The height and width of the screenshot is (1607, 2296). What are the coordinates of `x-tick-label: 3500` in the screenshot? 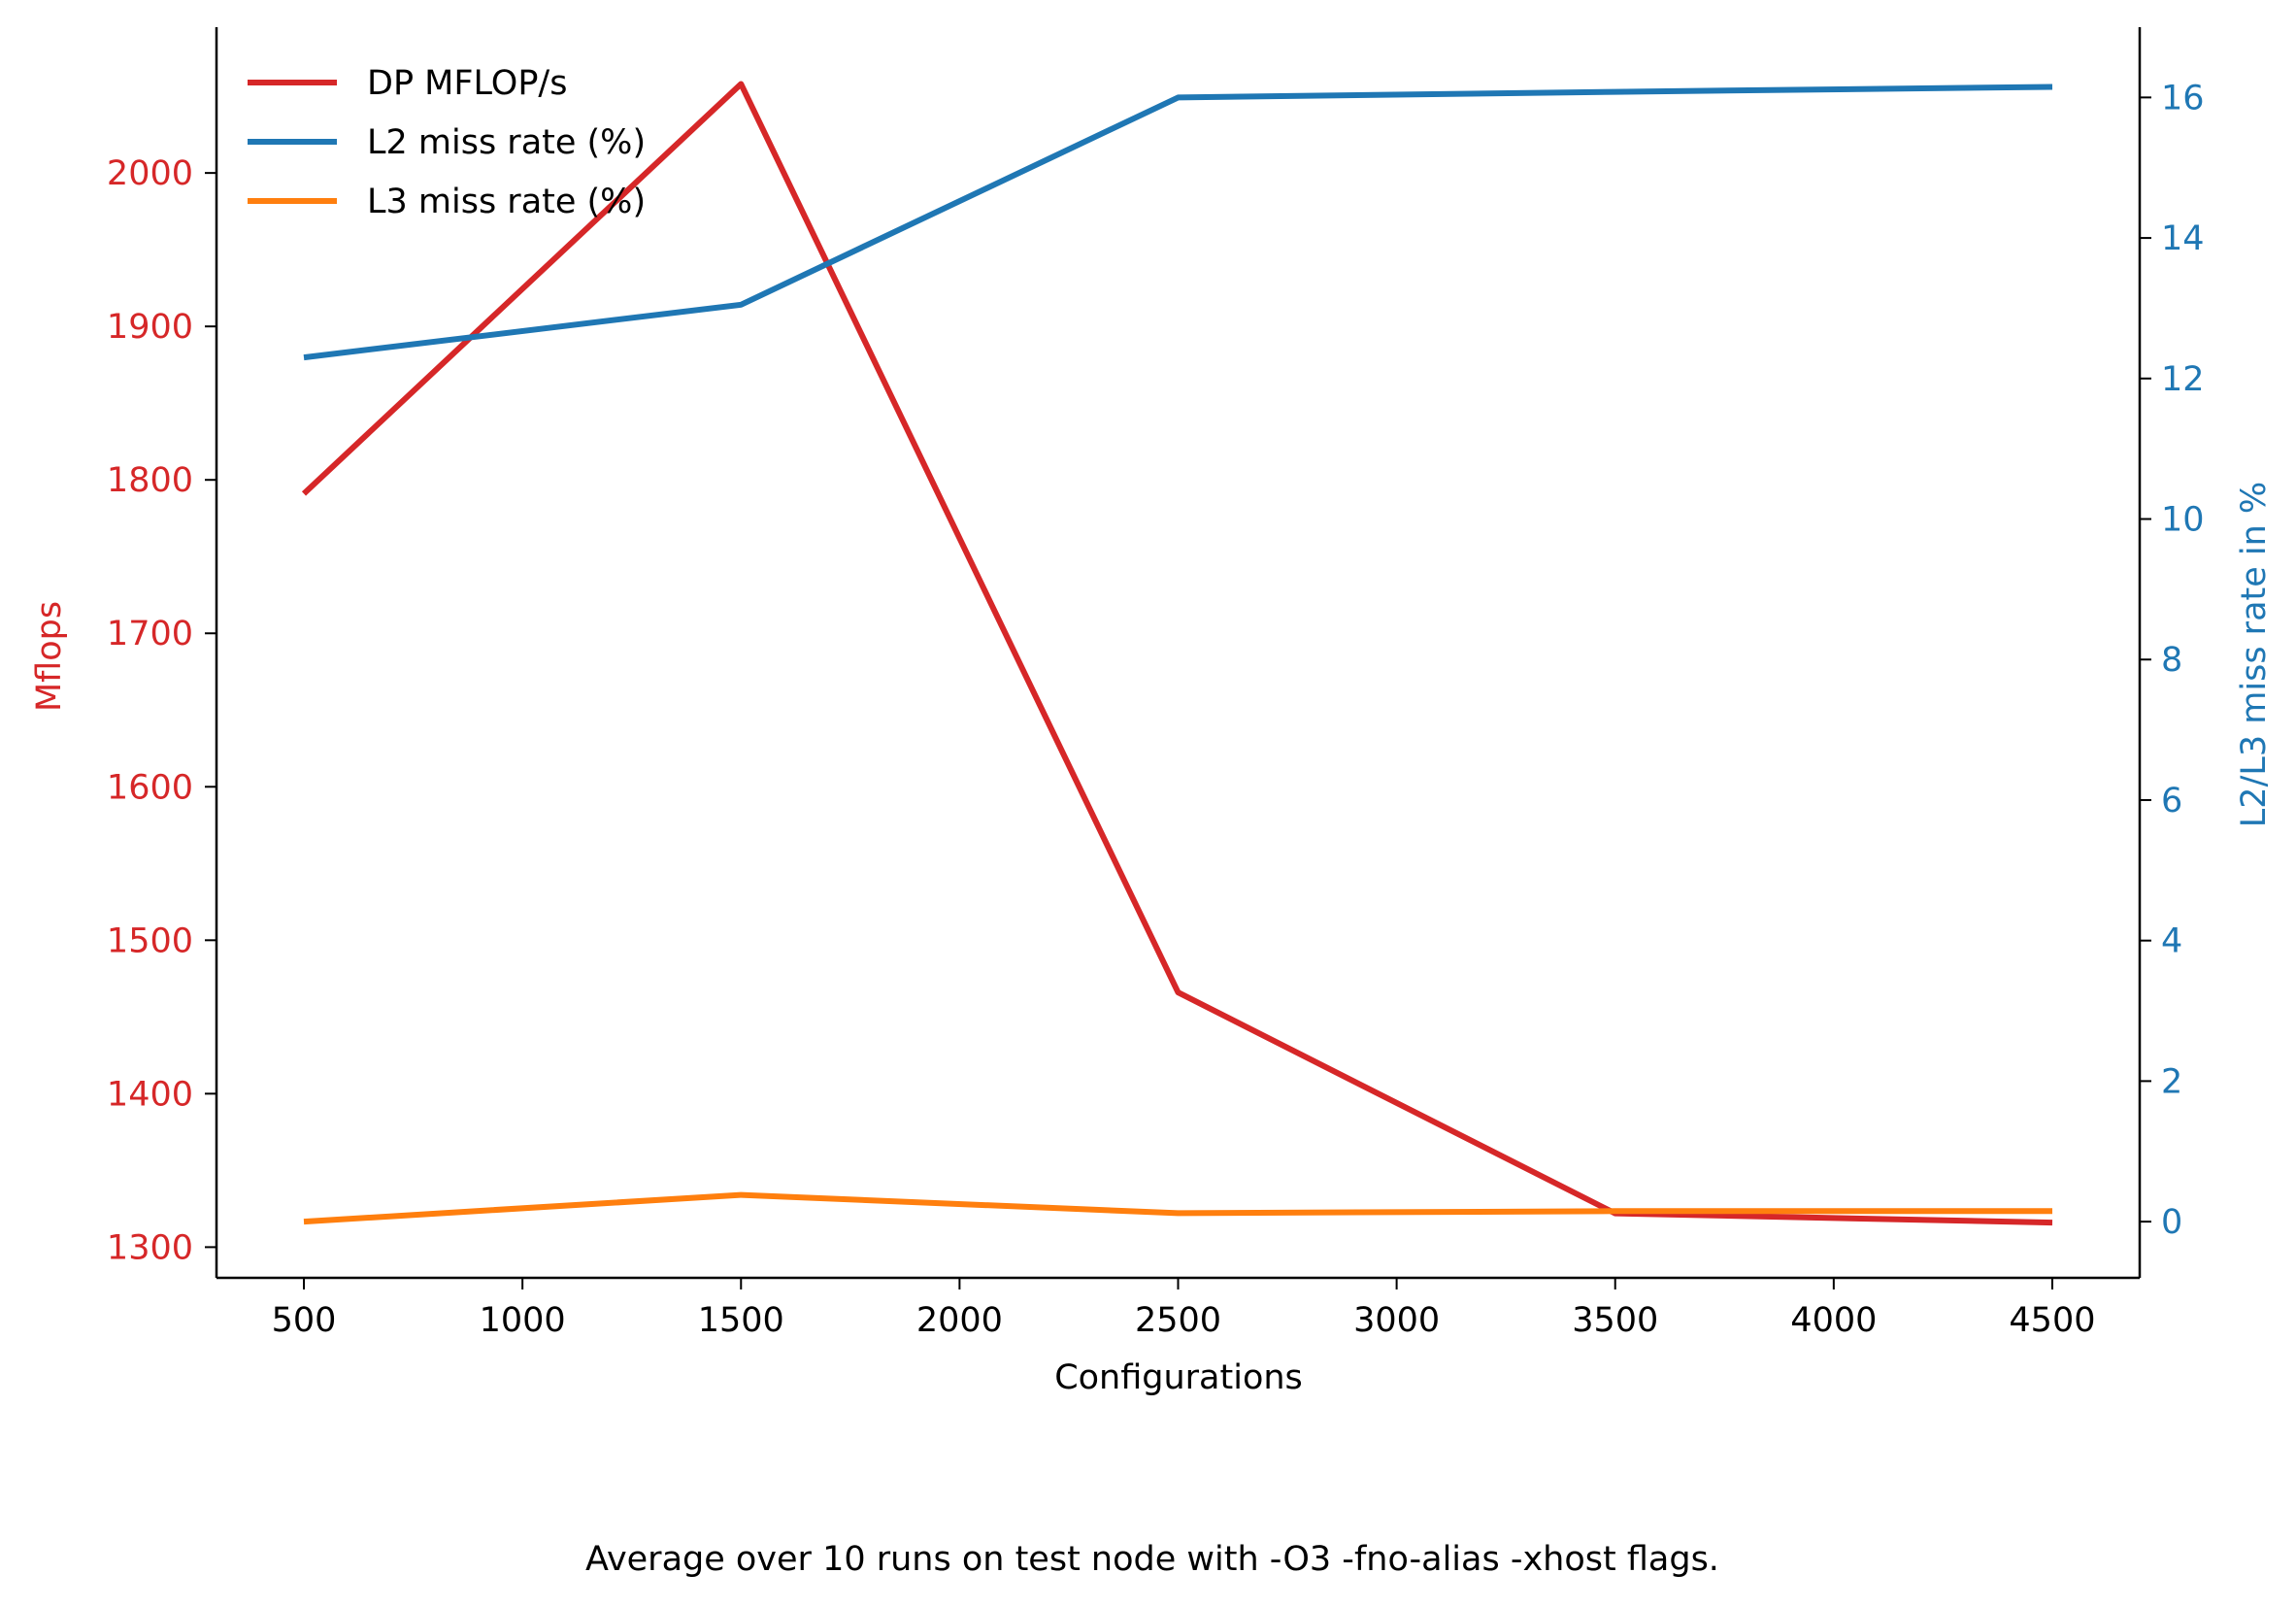 It's located at (1615, 1320).